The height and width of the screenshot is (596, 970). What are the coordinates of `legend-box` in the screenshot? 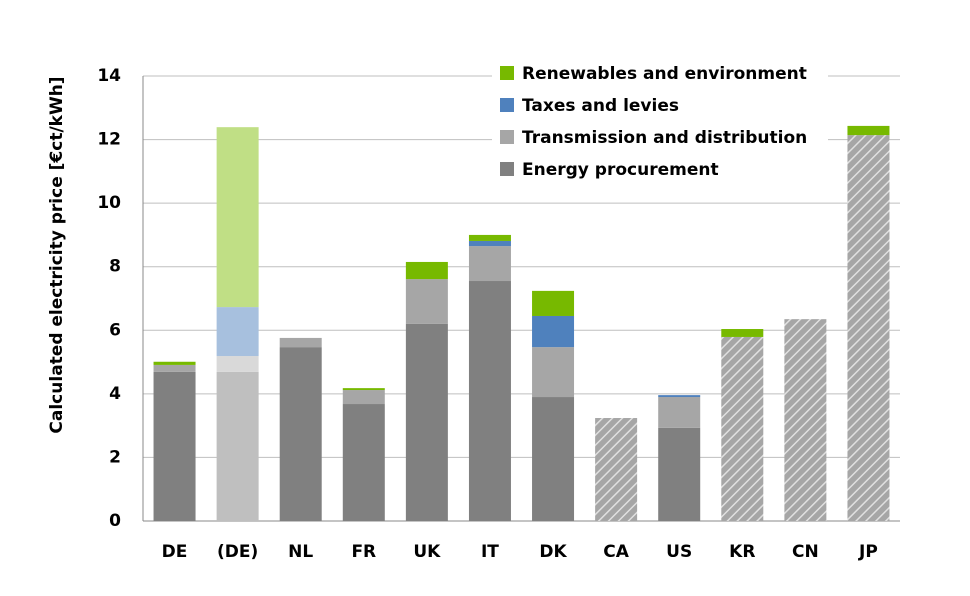 It's located at (660, 123).